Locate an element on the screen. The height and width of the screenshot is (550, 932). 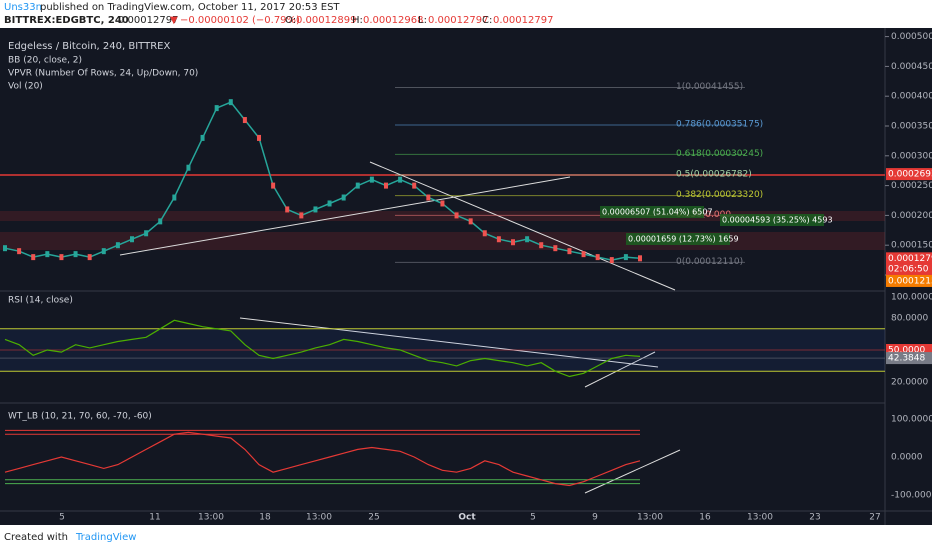
measure-label: 0.00001659 (12.73%) 1659 is located at coordinates (683, 239).